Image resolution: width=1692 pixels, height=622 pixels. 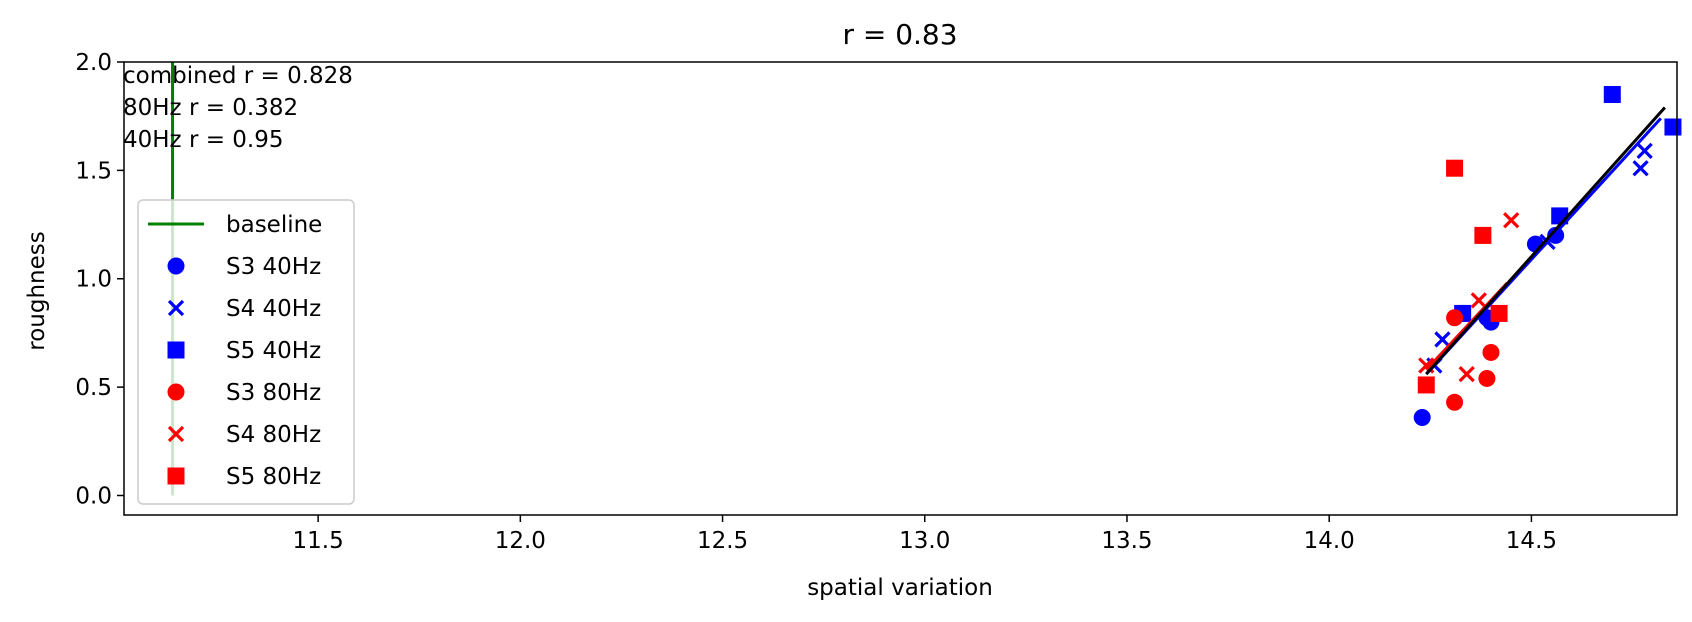 What do you see at coordinates (1531, 541) in the screenshot?
I see `x-tick-label: 14.5` at bounding box center [1531, 541].